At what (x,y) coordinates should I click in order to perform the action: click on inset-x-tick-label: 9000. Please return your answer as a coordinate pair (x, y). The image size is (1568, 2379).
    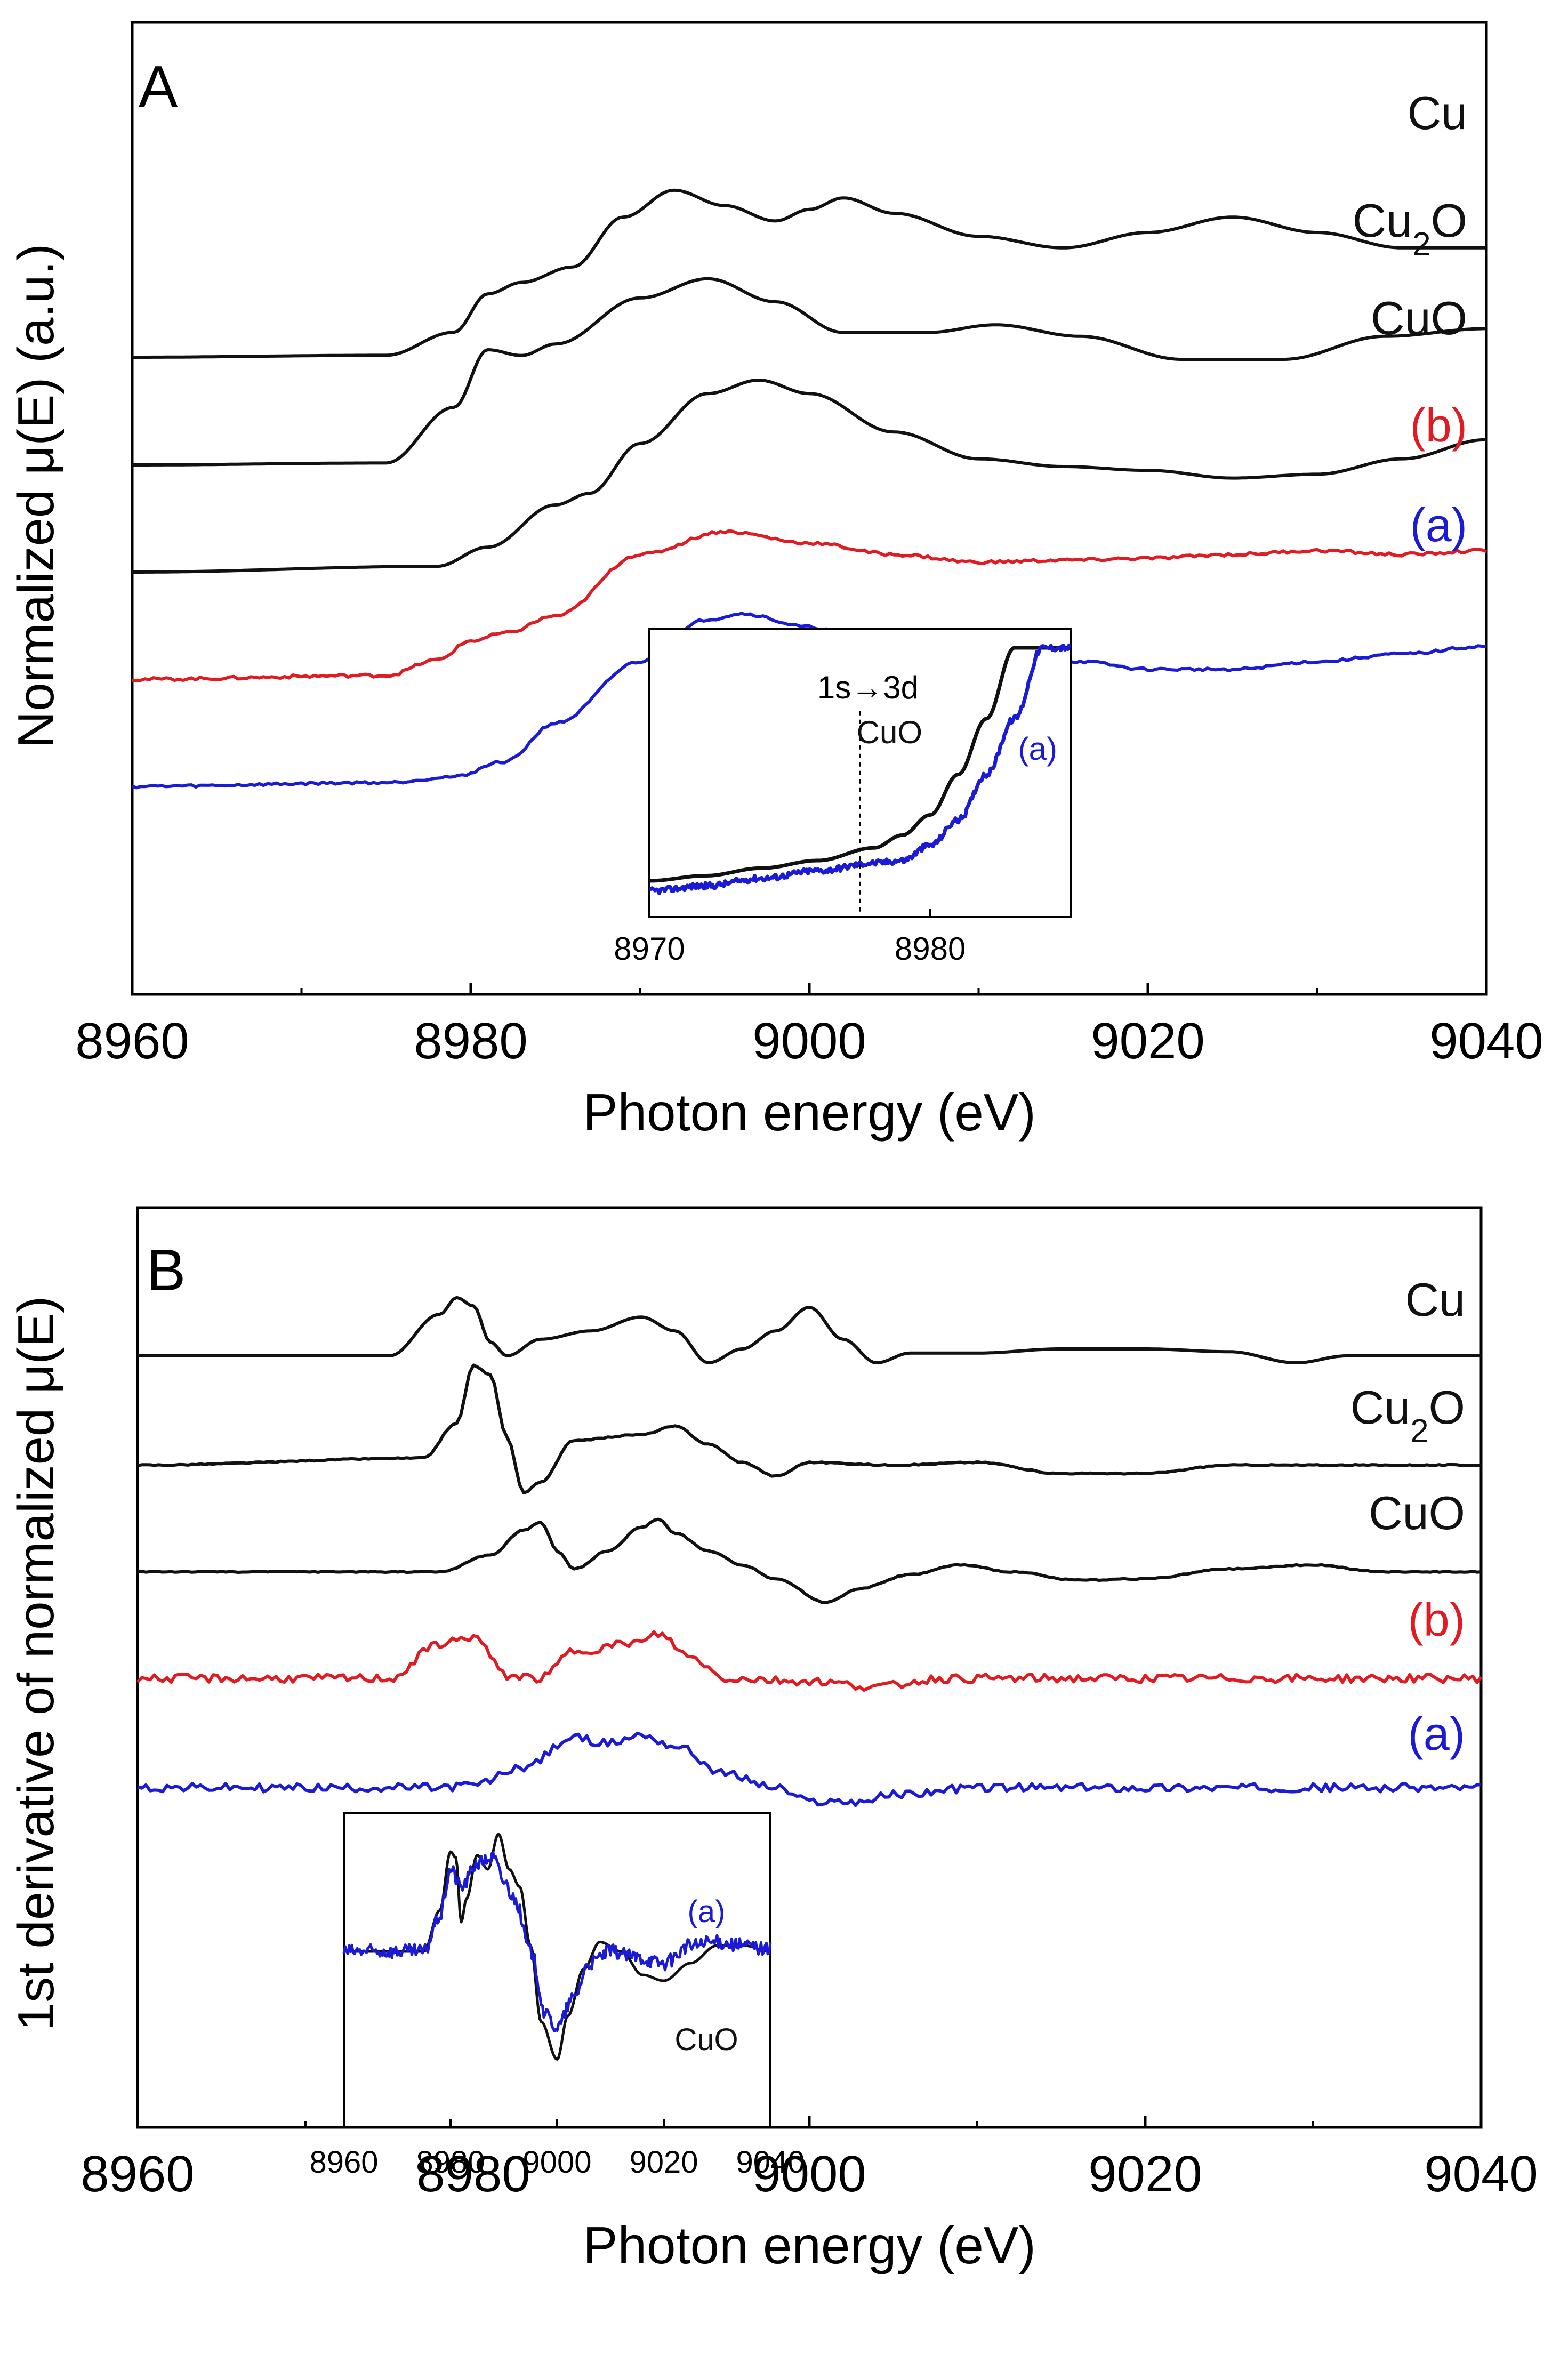
    Looking at the image, I should click on (556, 2162).